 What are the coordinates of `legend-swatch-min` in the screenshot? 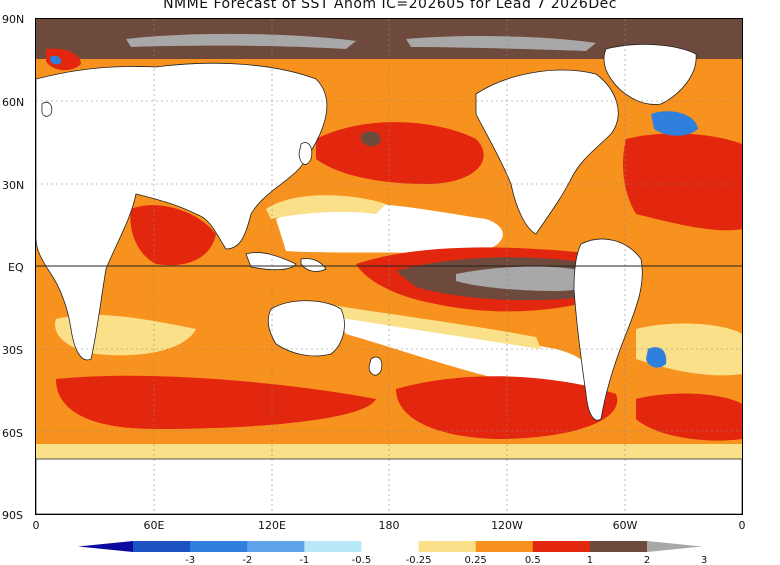 It's located at (105, 546).